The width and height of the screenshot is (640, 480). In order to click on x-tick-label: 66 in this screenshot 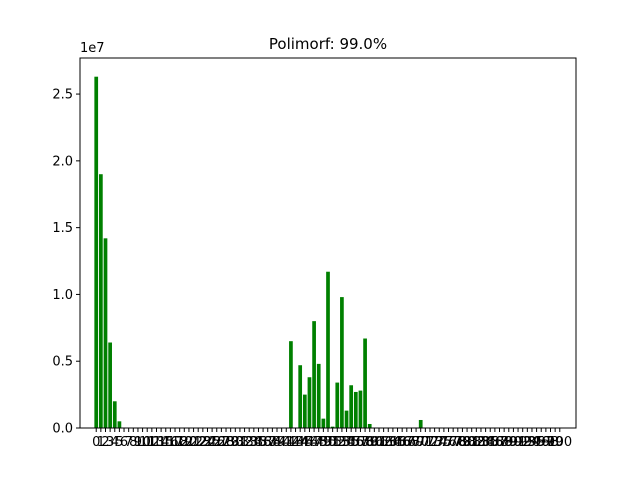, I will do `click(402, 442)`.